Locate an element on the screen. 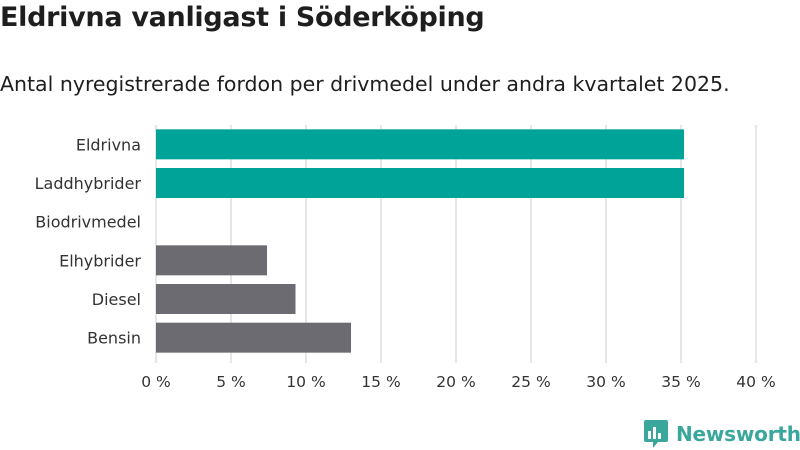 The width and height of the screenshot is (800, 450). brand-name: Newsworthy is located at coordinates (738, 434).